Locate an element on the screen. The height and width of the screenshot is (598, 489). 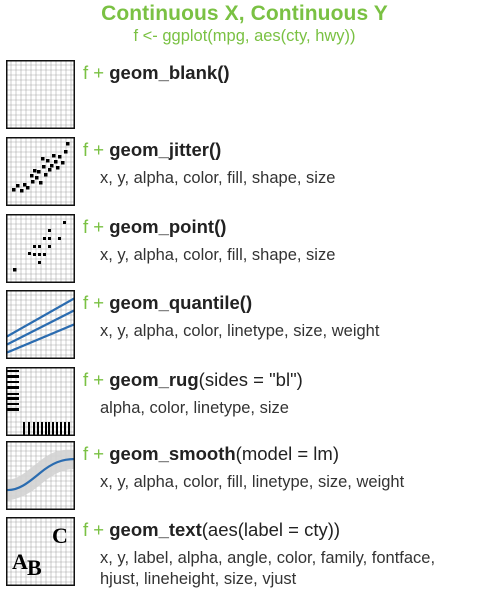
geom-quantile-icon is located at coordinates (40, 324).